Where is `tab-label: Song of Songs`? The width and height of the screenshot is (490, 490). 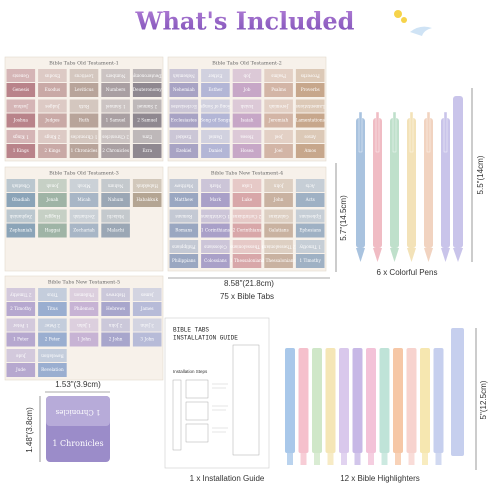 tab-label: Song of Songs is located at coordinates (215, 120).